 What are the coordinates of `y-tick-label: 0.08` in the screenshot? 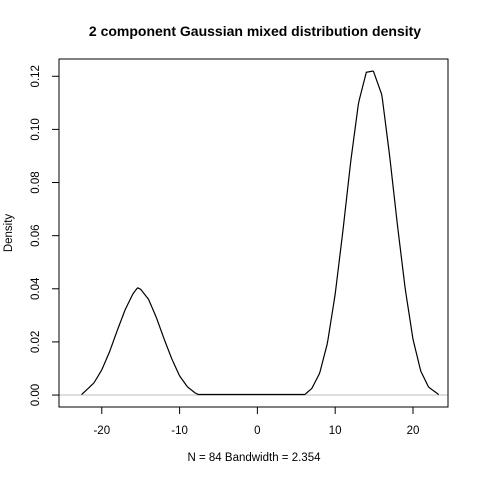 It's located at (36, 182).